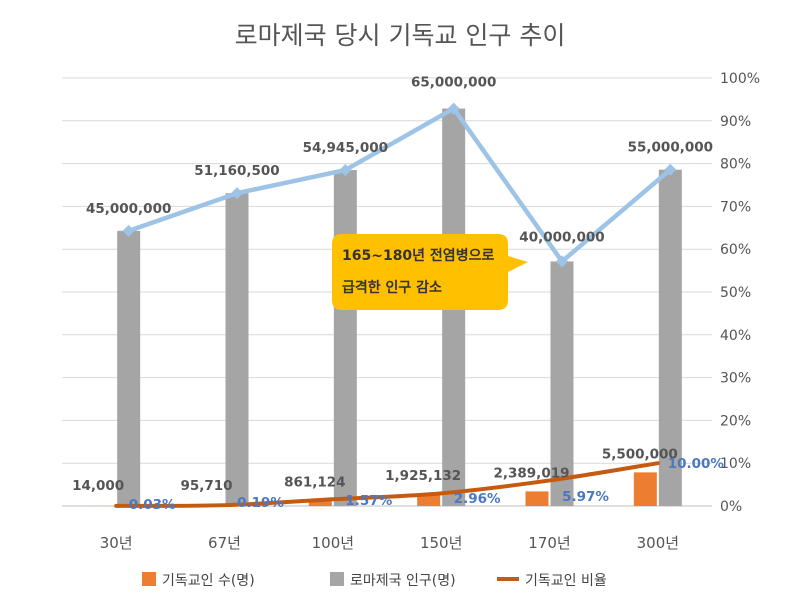  I want to click on population-data-label: 54,945,000, so click(345, 148).